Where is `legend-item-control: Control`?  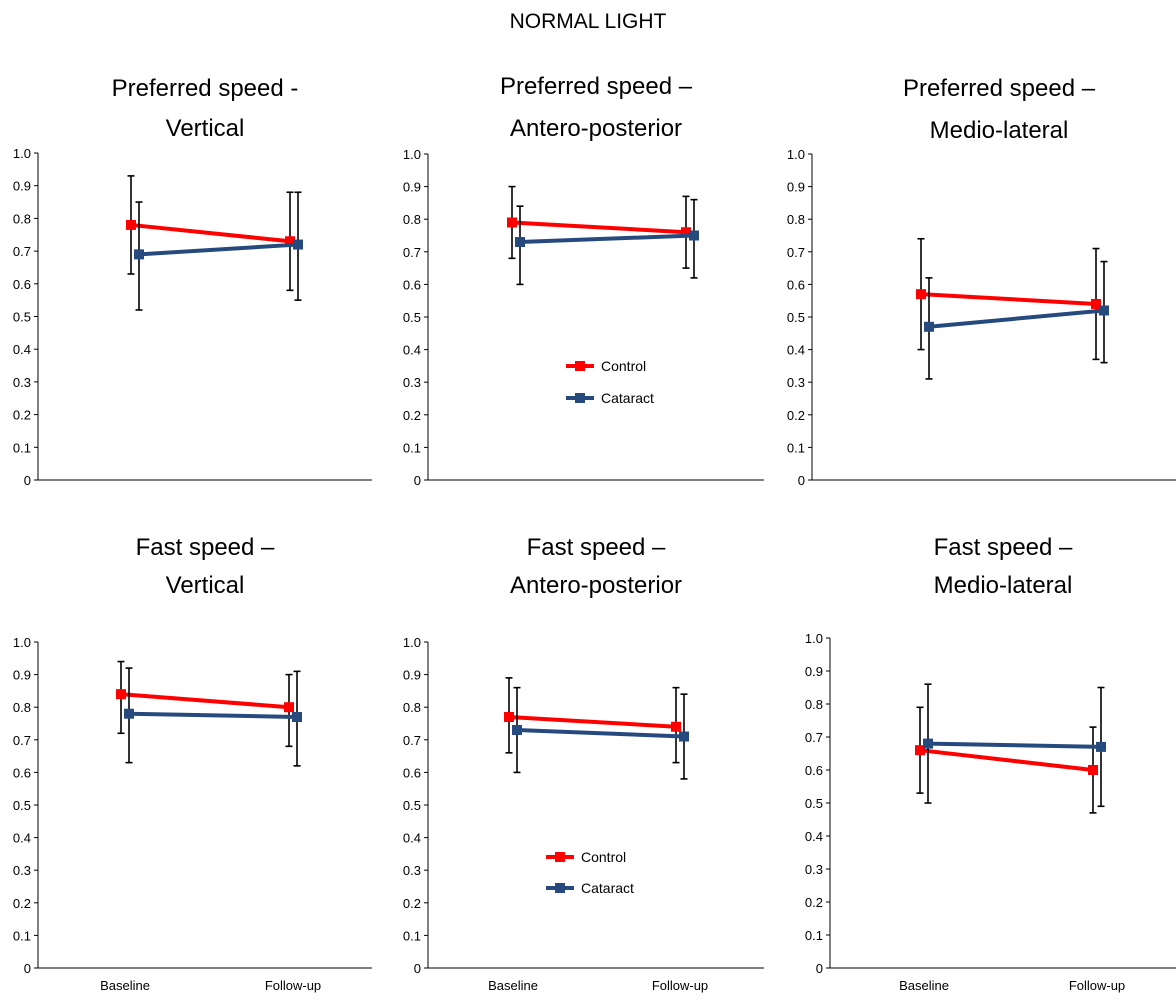 legend-item-control: Control is located at coordinates (606, 366).